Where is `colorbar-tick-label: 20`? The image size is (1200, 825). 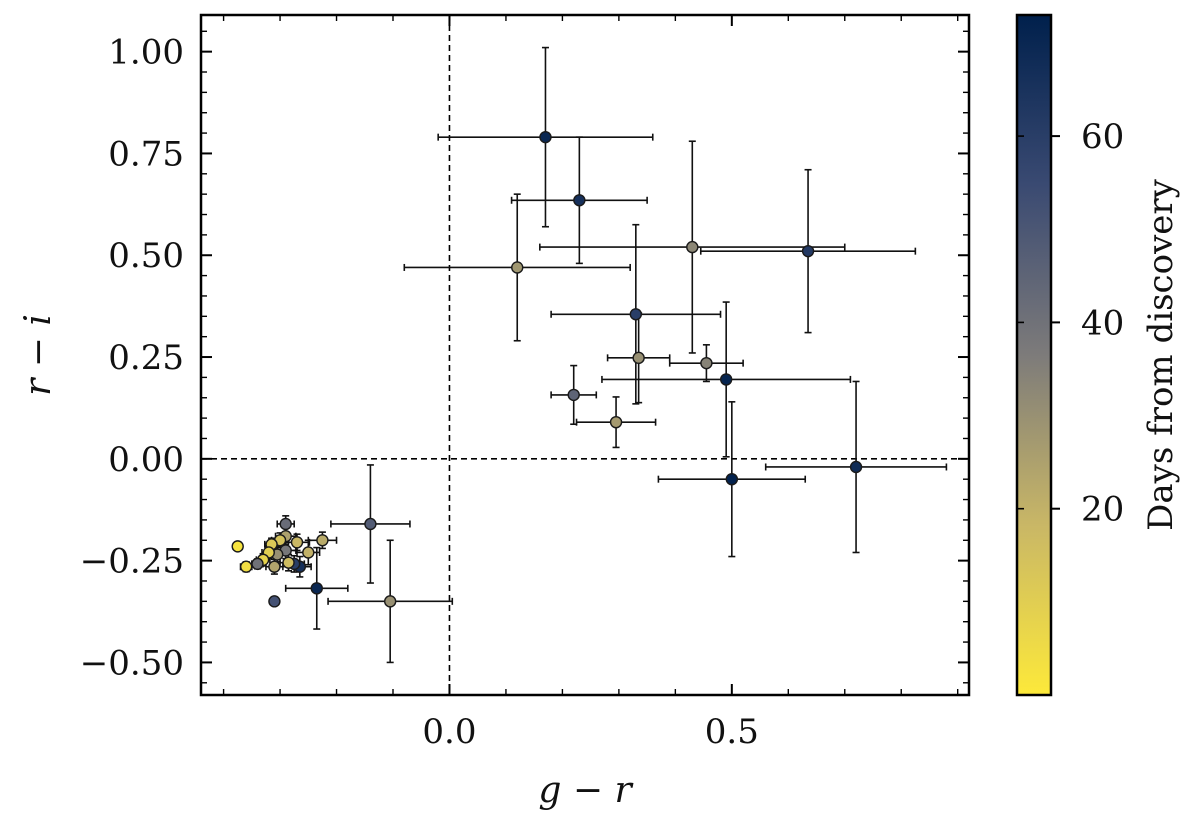
colorbar-tick-label: 20 is located at coordinates (1102, 510).